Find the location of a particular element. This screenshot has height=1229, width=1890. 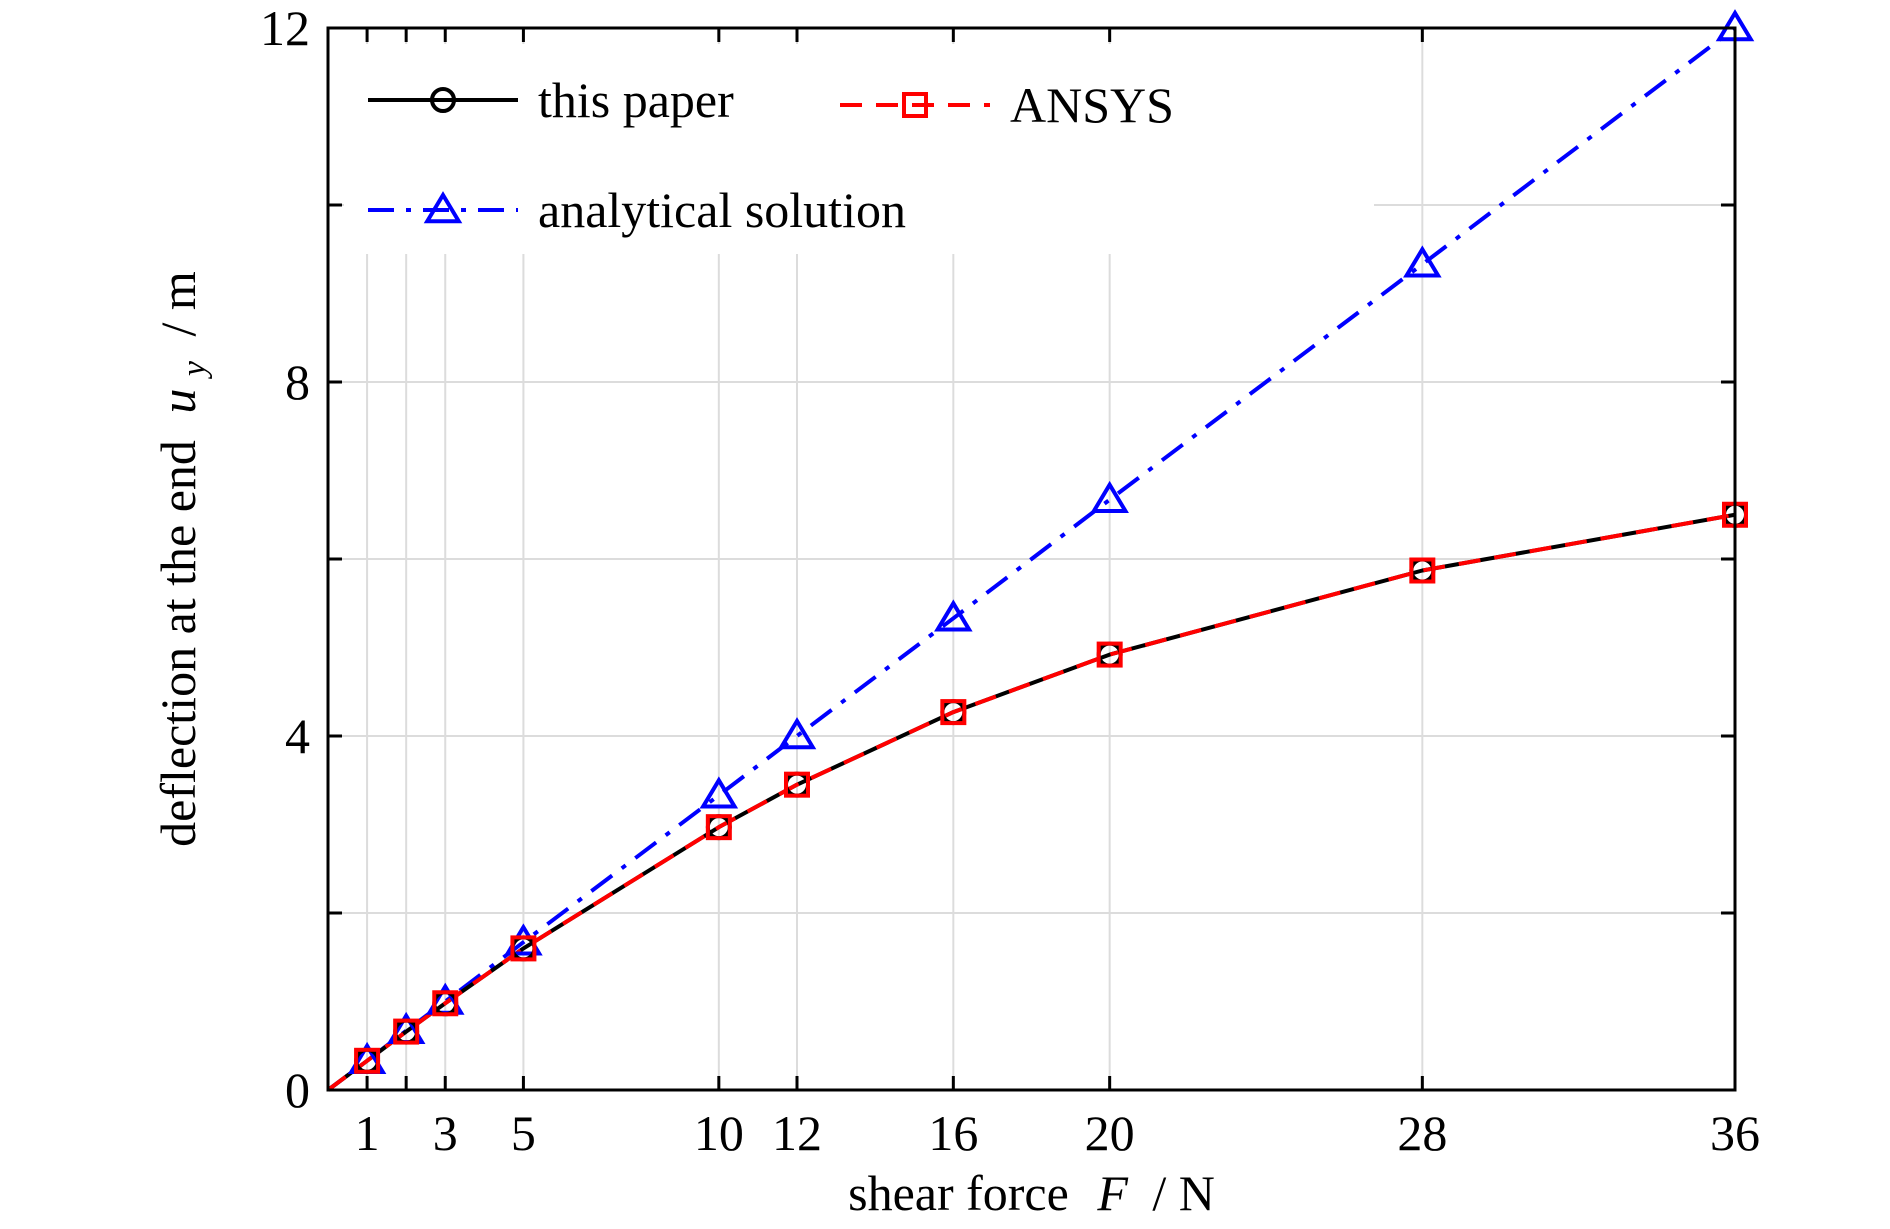

y-axis-title-subscript: y is located at coordinates (194, 369).